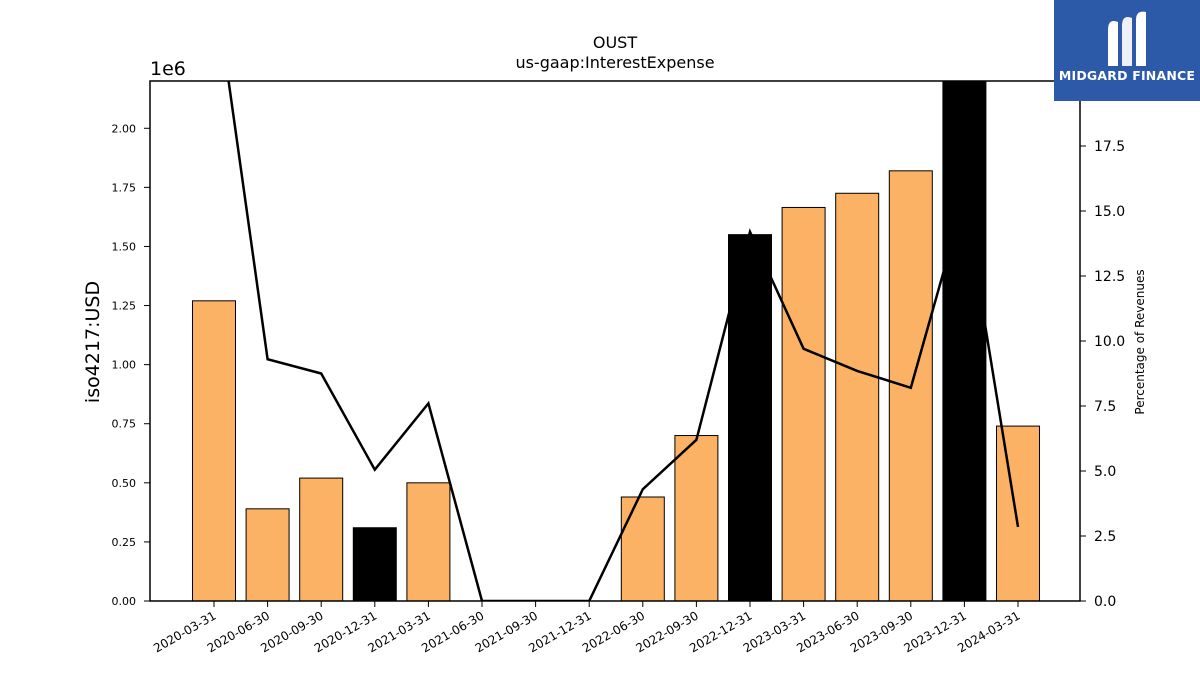 This screenshot has height=675, width=1200. I want to click on y-tick-label: 0.00, so click(124, 601).